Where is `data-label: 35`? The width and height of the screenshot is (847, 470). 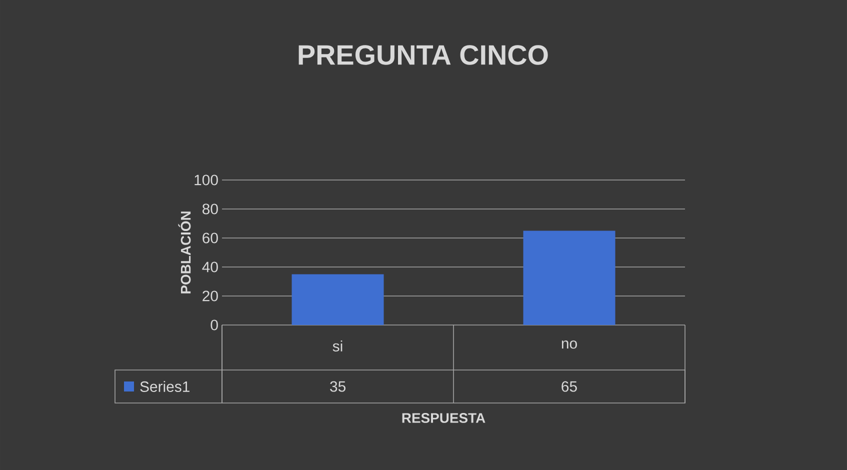 data-label: 35 is located at coordinates (338, 386).